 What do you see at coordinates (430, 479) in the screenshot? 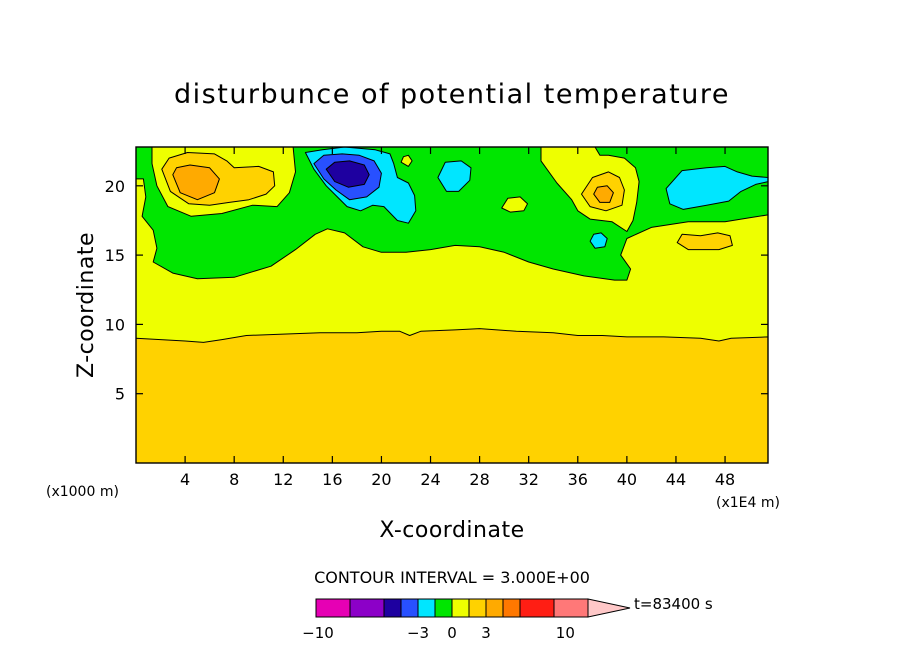
I see `x-tick-label: 24` at bounding box center [430, 479].